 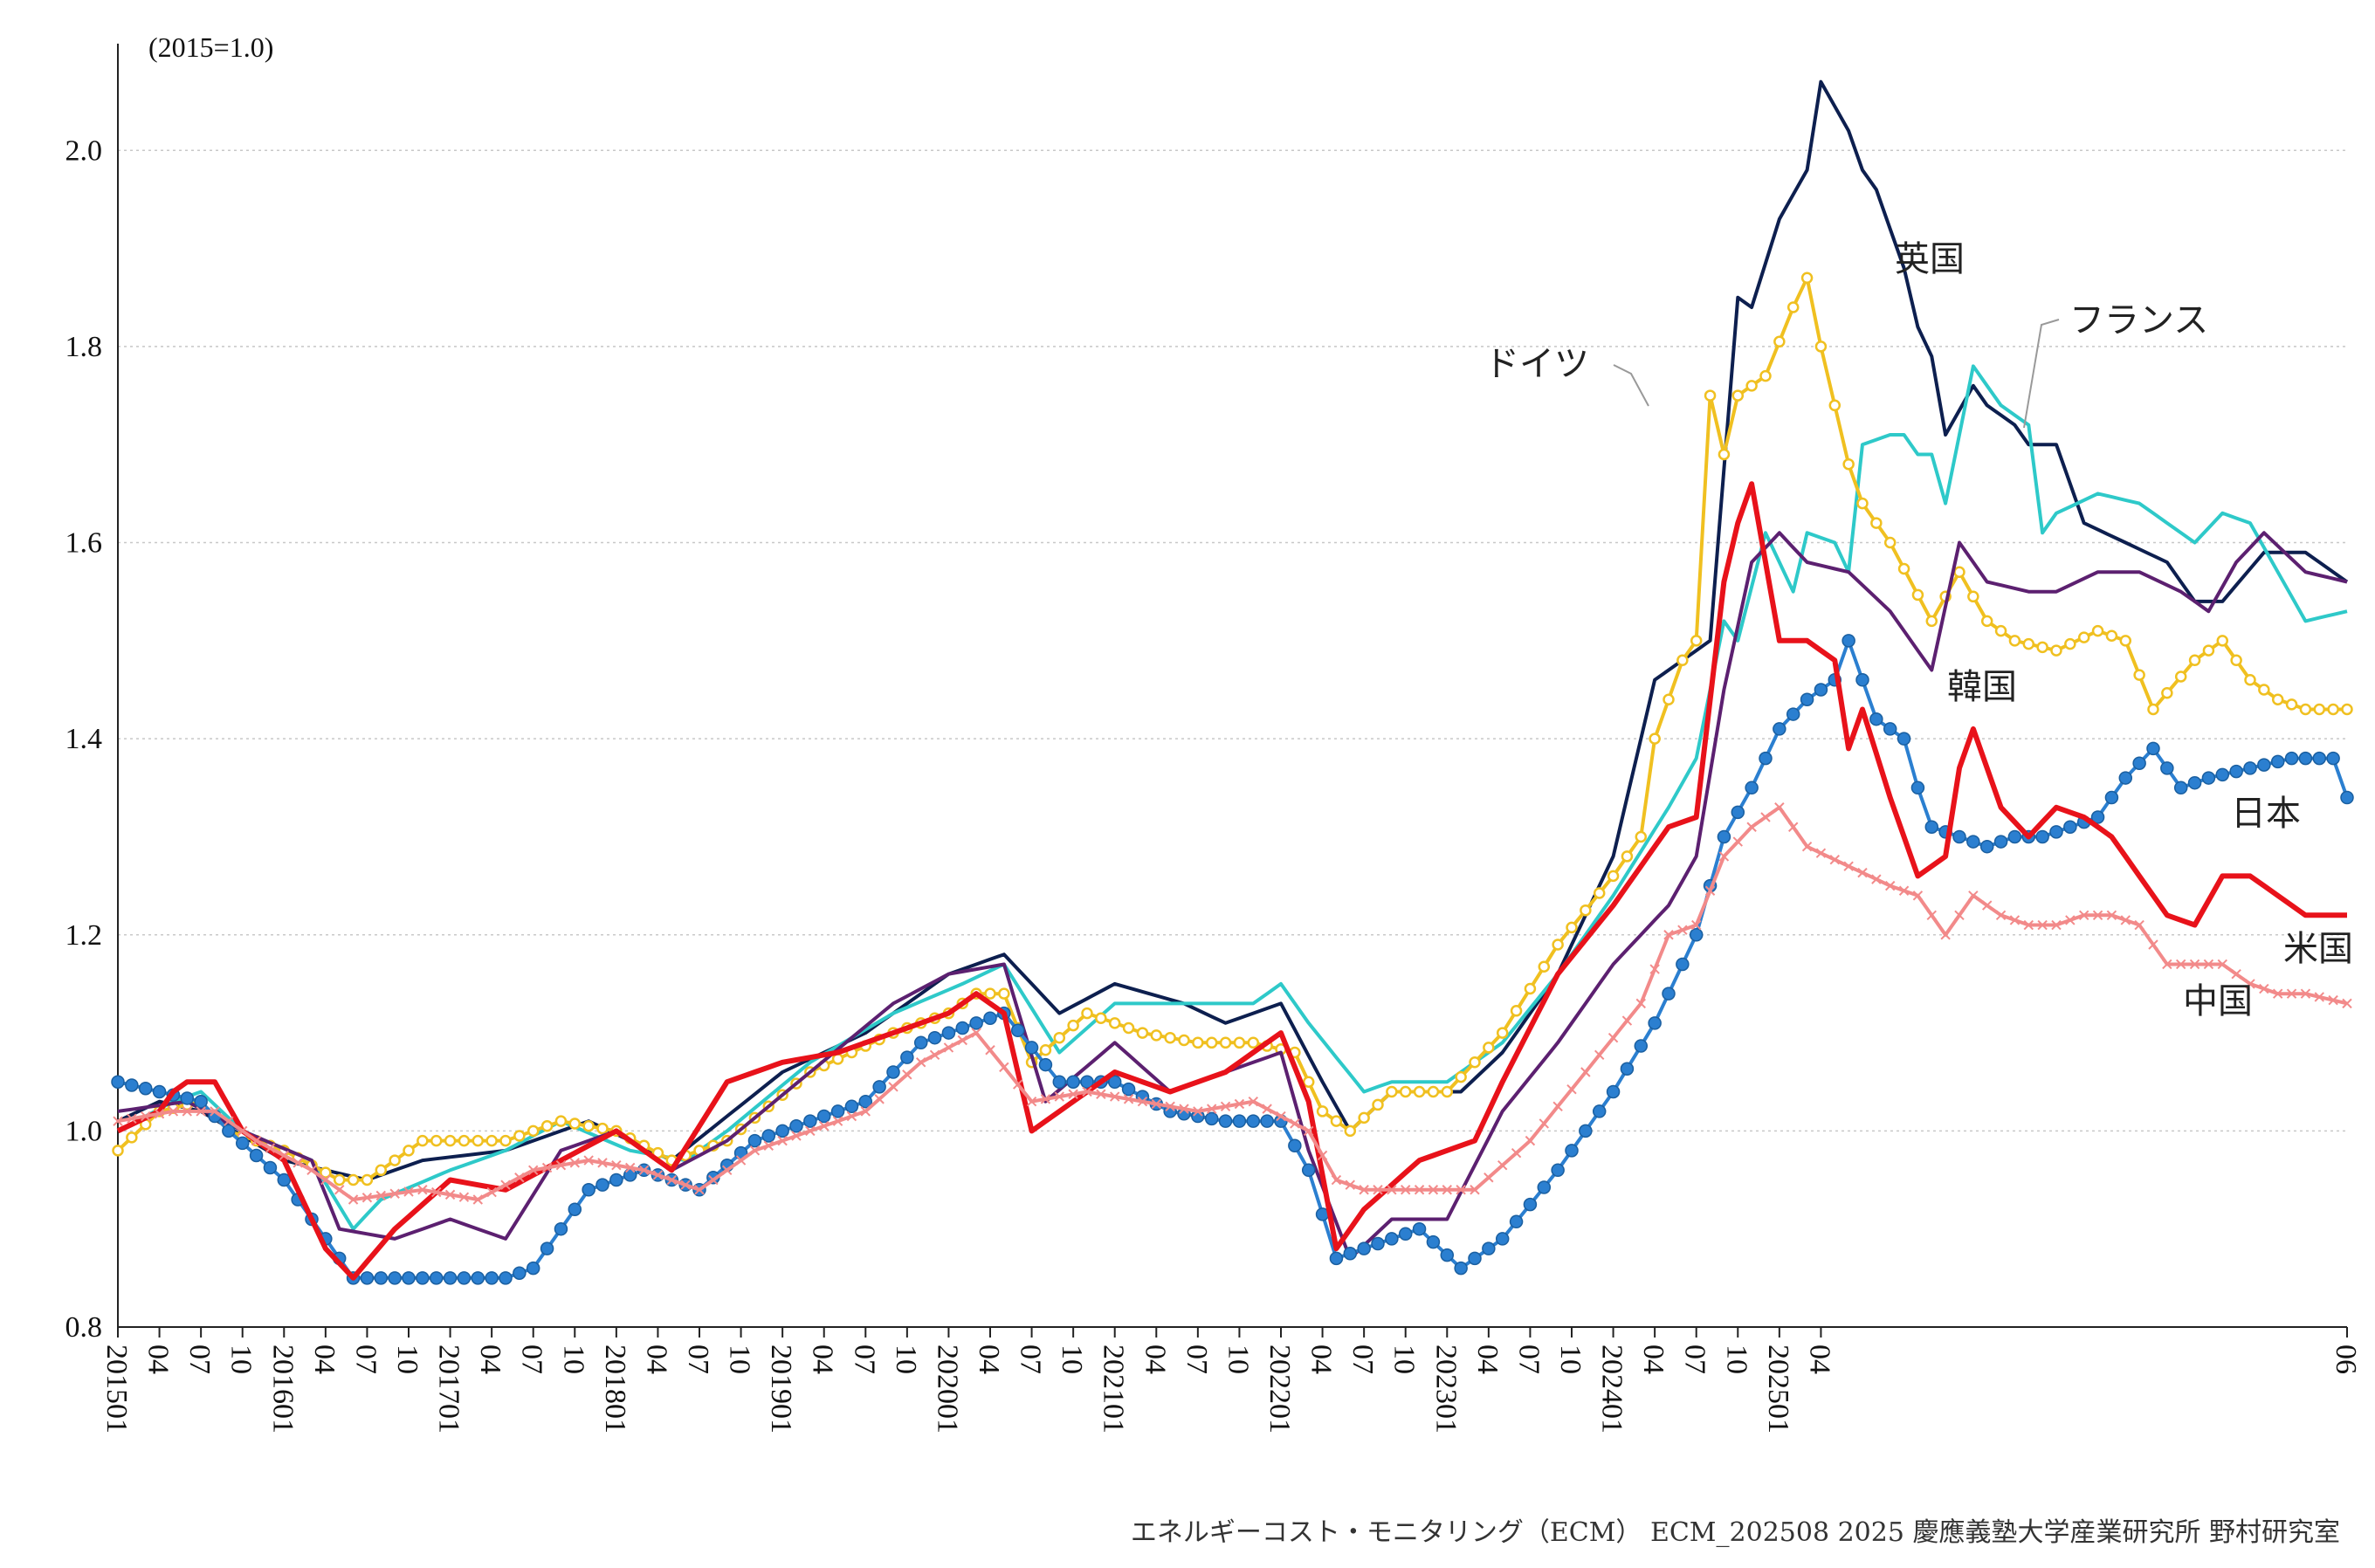 What do you see at coordinates (2218, 1001) in the screenshot?
I see `series-label: 中国` at bounding box center [2218, 1001].